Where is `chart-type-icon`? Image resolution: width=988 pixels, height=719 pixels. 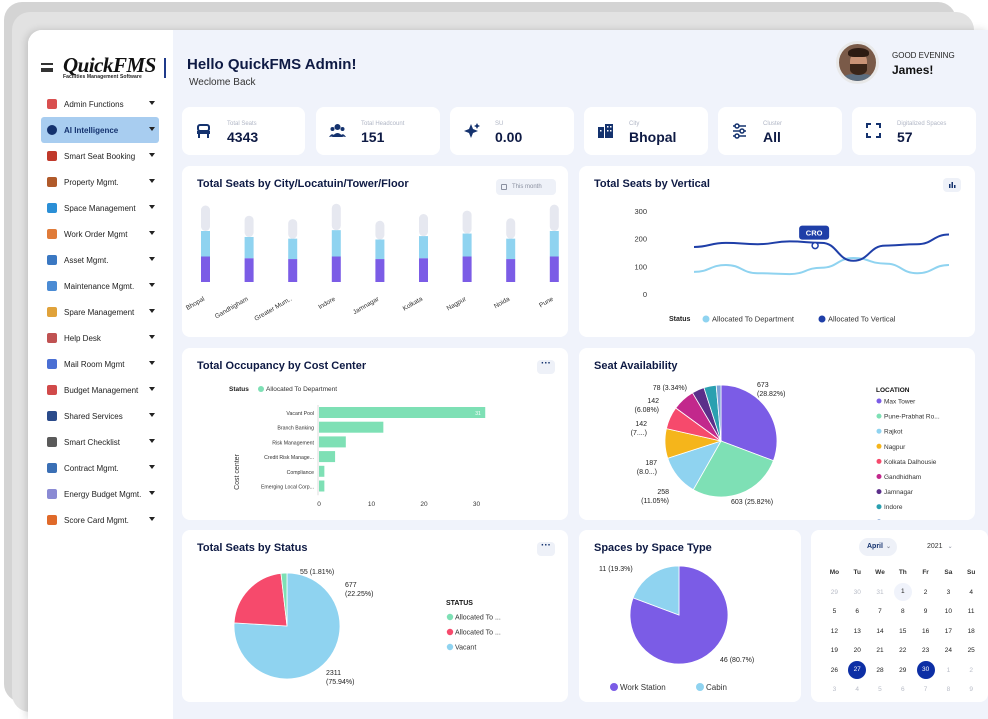 chart-type-icon is located at coordinates (952, 185).